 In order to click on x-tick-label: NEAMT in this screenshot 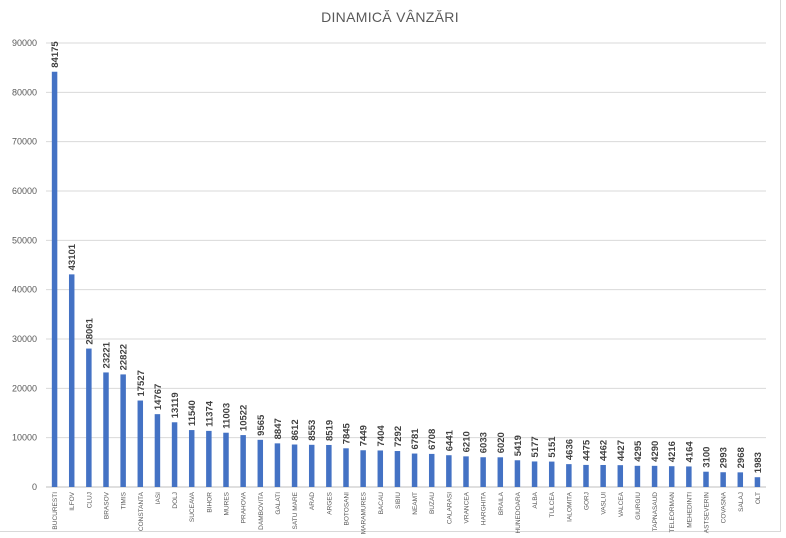, I will do `click(415, 503)`.